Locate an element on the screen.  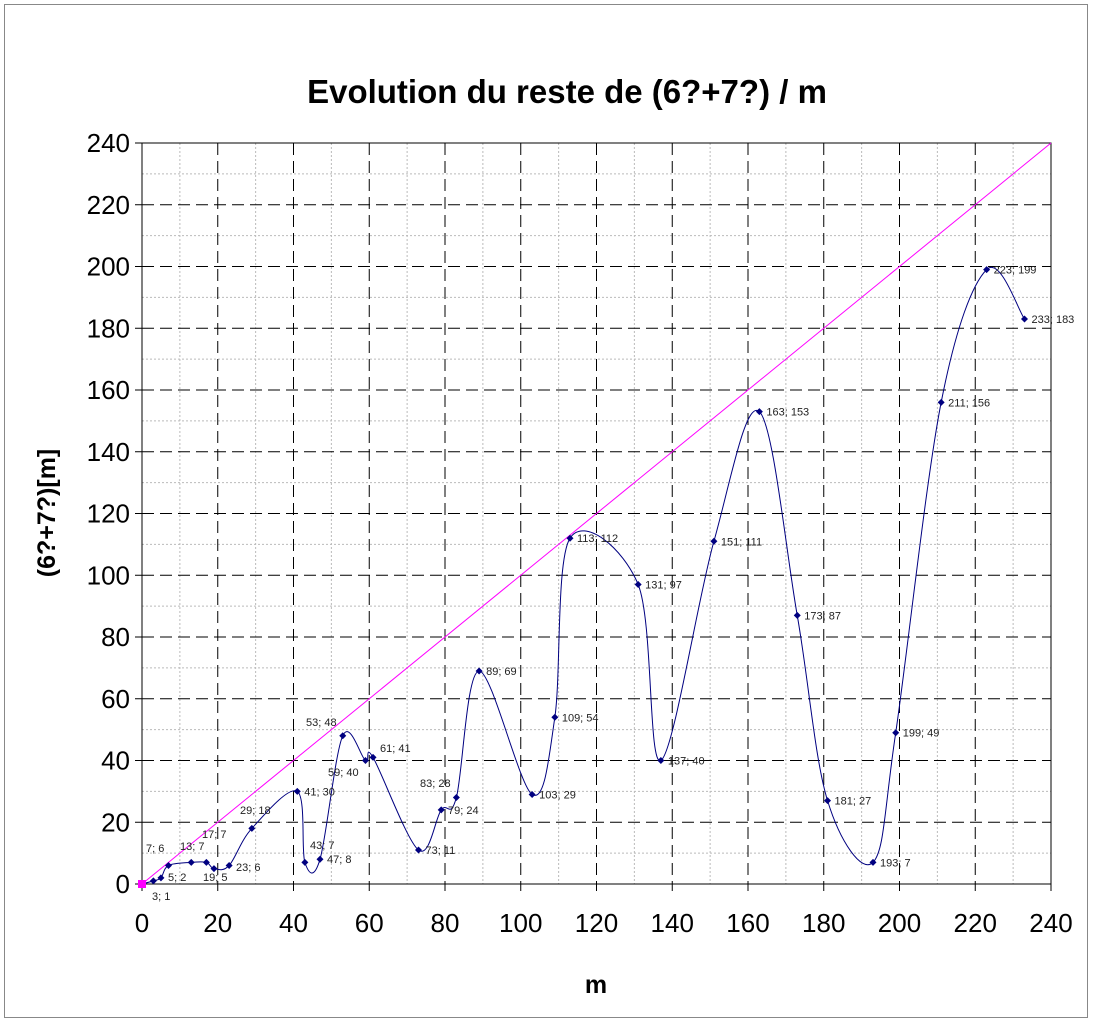
y-tick-label: 140 is located at coordinates (108, 452).